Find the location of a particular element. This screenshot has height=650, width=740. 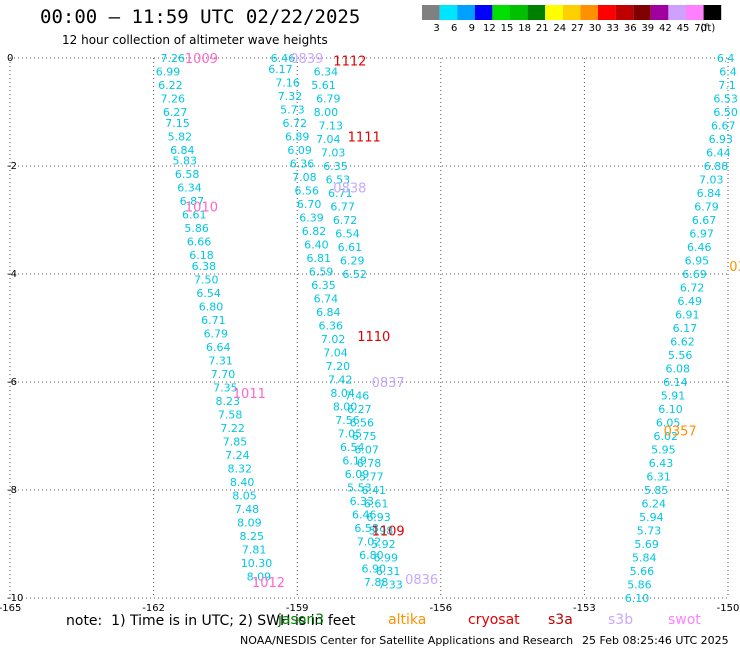

wave-height-point: 6.78 is located at coordinates (369, 463).